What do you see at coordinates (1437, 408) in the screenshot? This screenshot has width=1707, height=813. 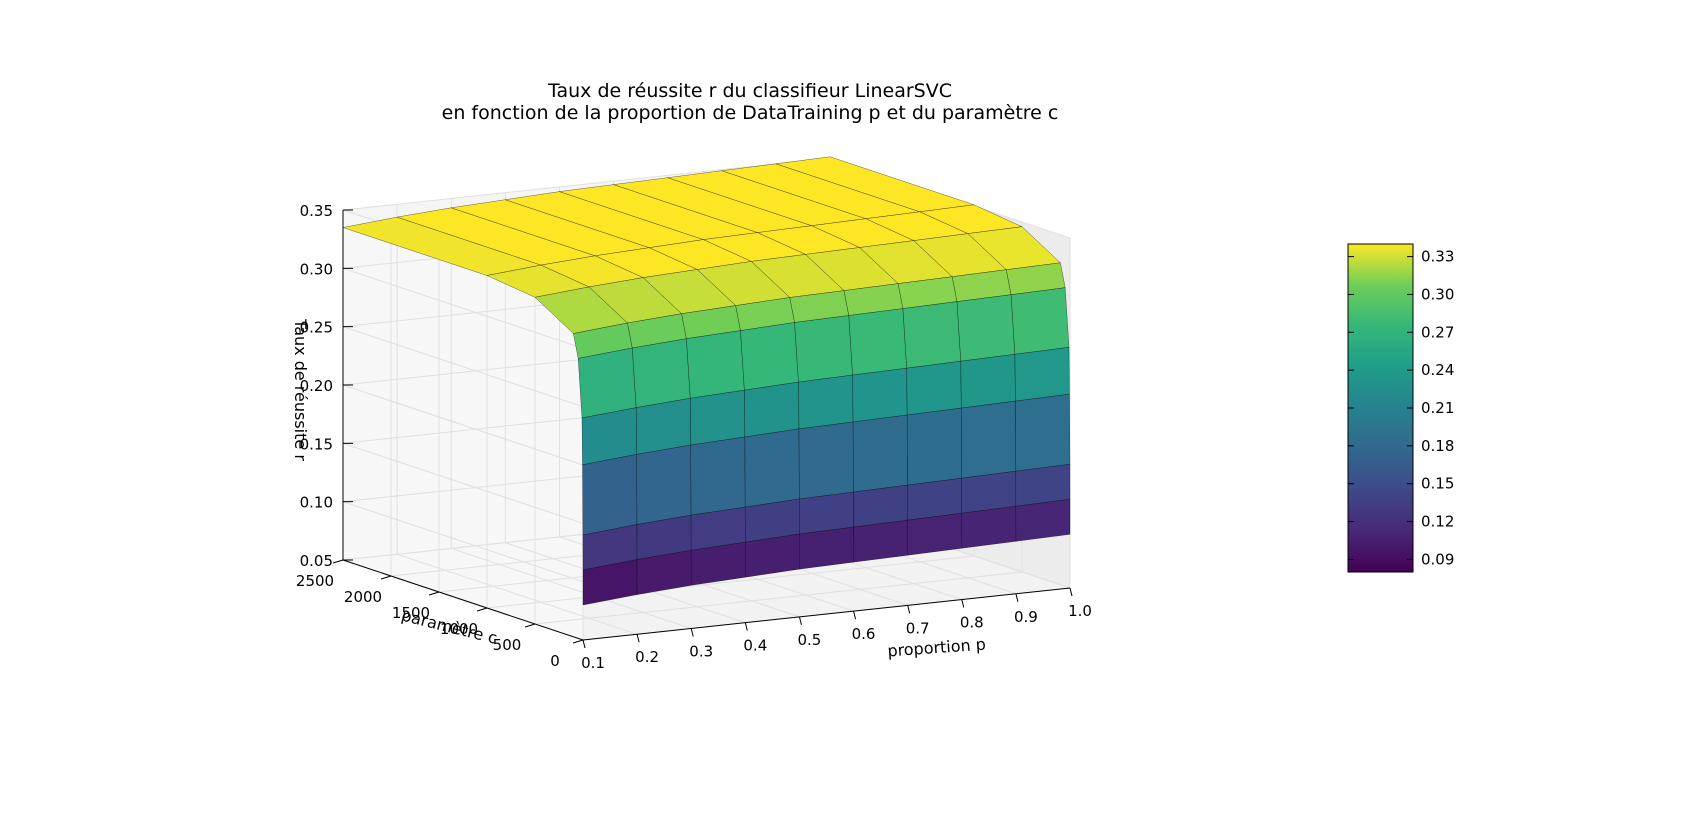 I see `colorbar-tick-label: 0.21` at bounding box center [1437, 408].